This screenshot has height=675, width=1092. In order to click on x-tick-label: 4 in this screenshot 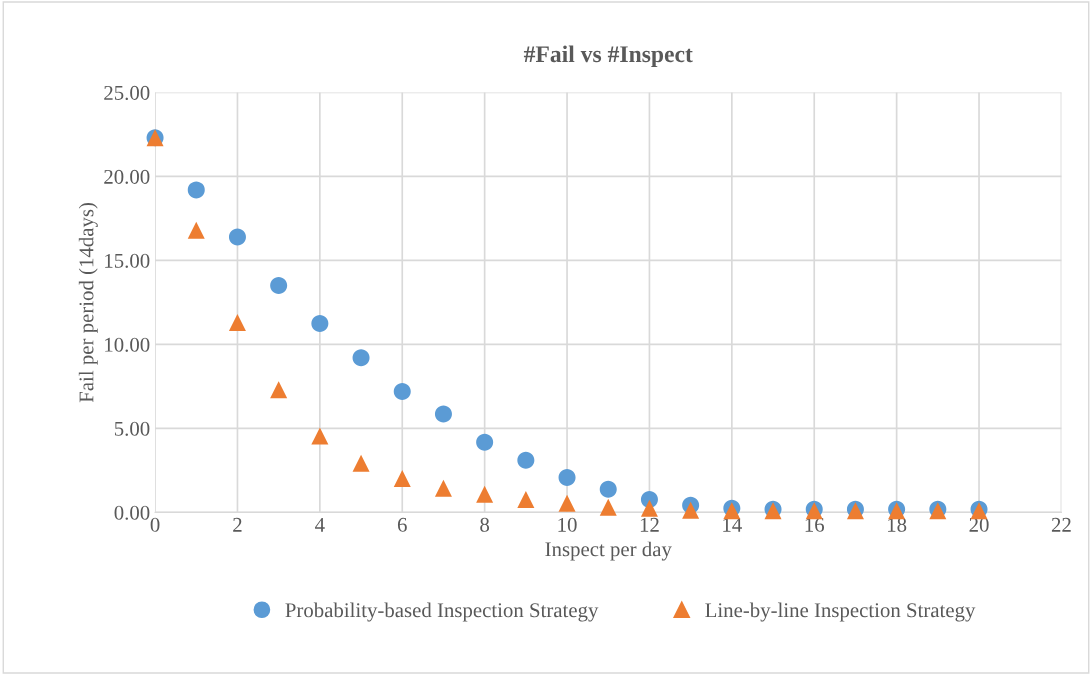, I will do `click(320, 524)`.